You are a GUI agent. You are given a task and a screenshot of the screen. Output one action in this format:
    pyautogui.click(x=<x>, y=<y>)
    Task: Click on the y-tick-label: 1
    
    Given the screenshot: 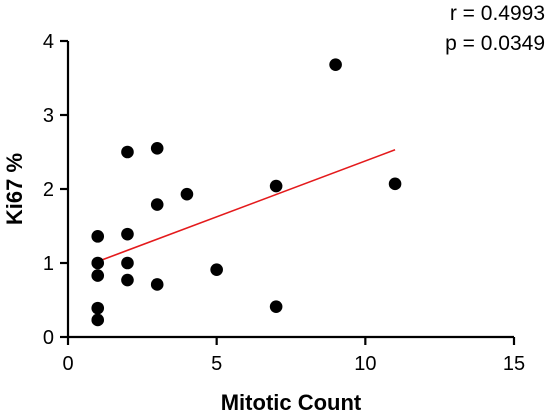 What is the action you would take?
    pyautogui.click(x=48, y=264)
    